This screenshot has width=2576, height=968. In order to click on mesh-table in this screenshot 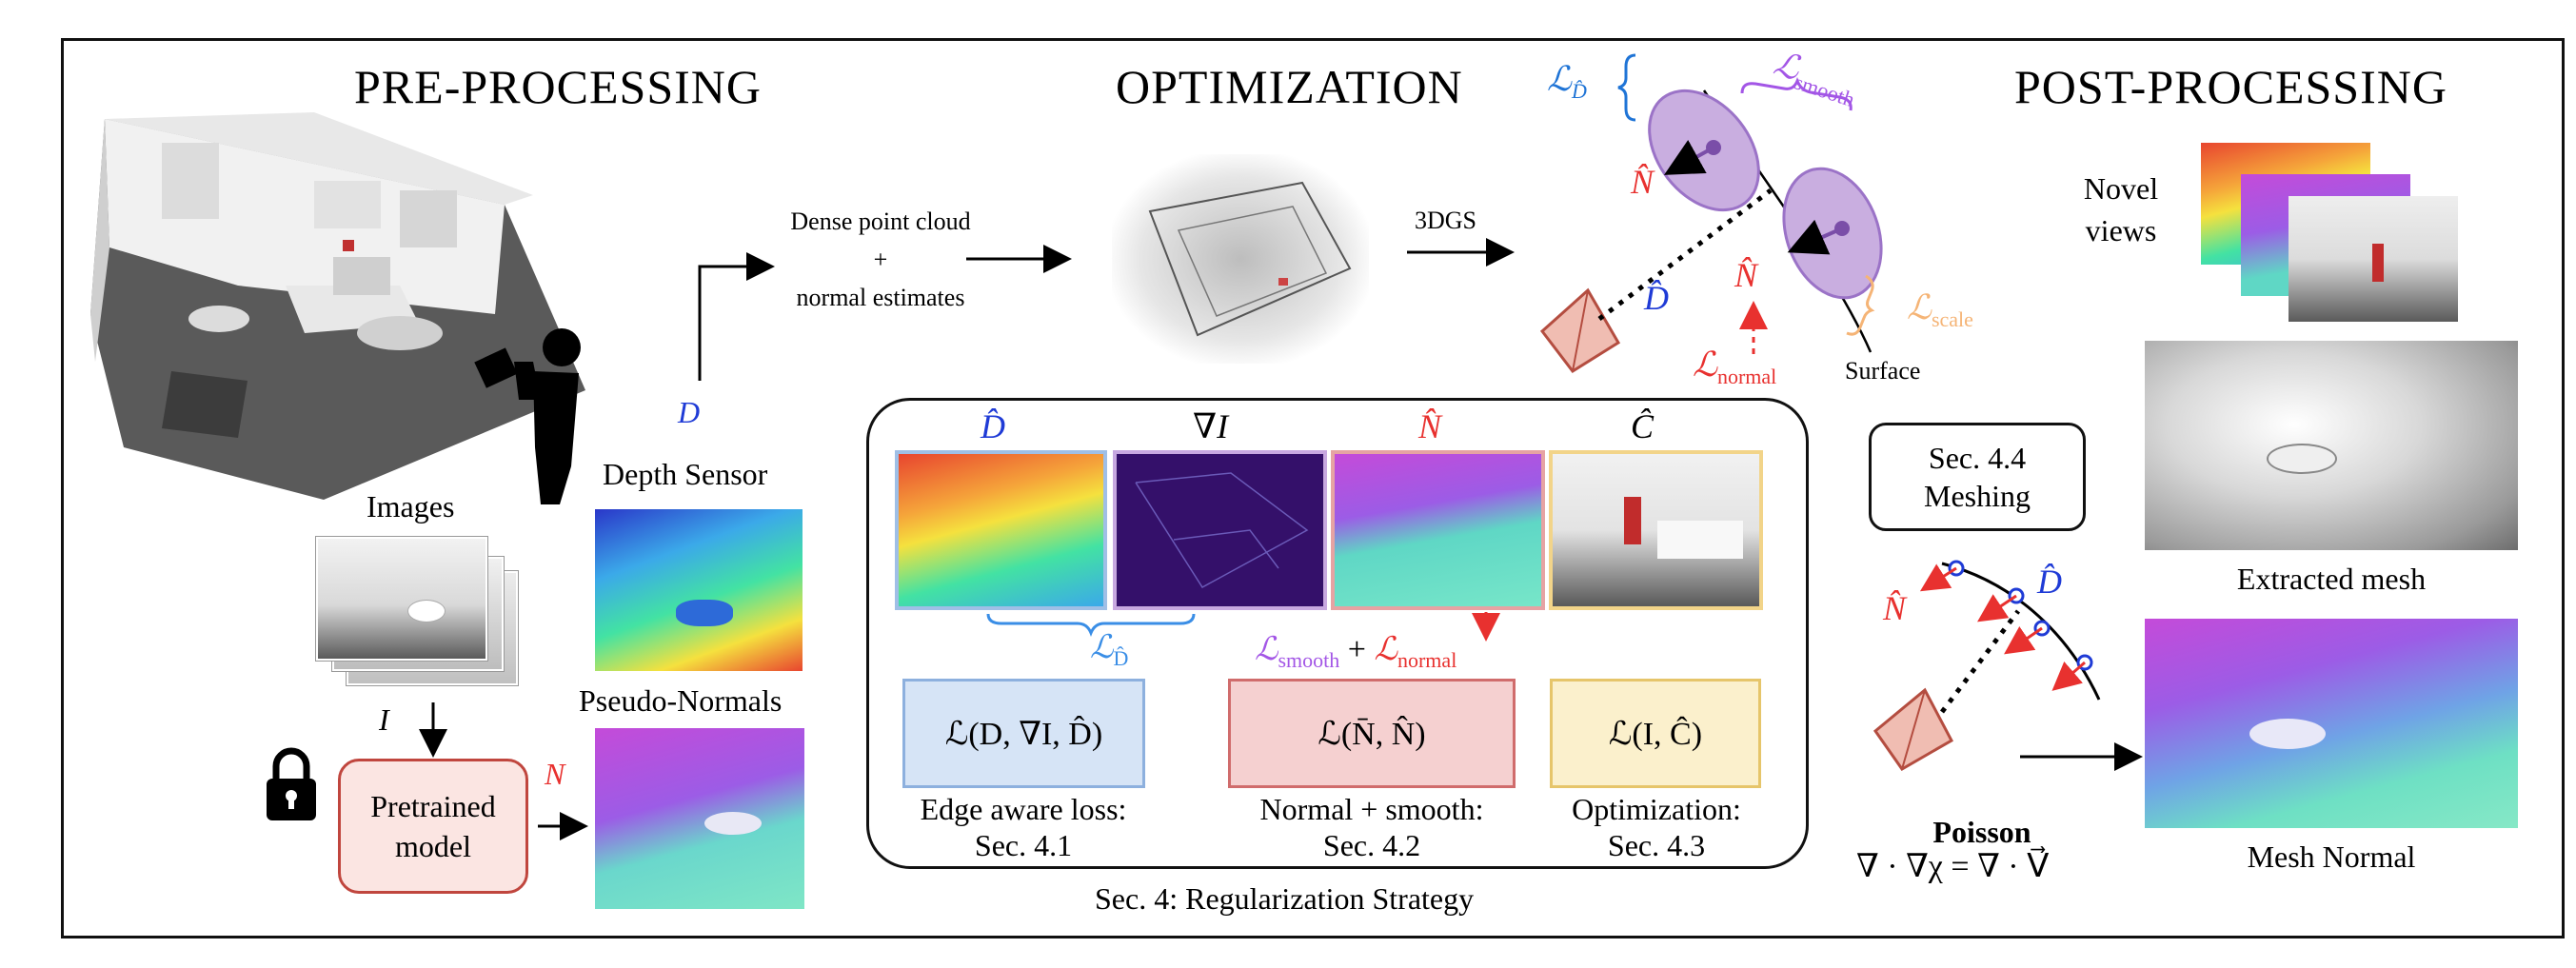, I will do `click(2302, 458)`.